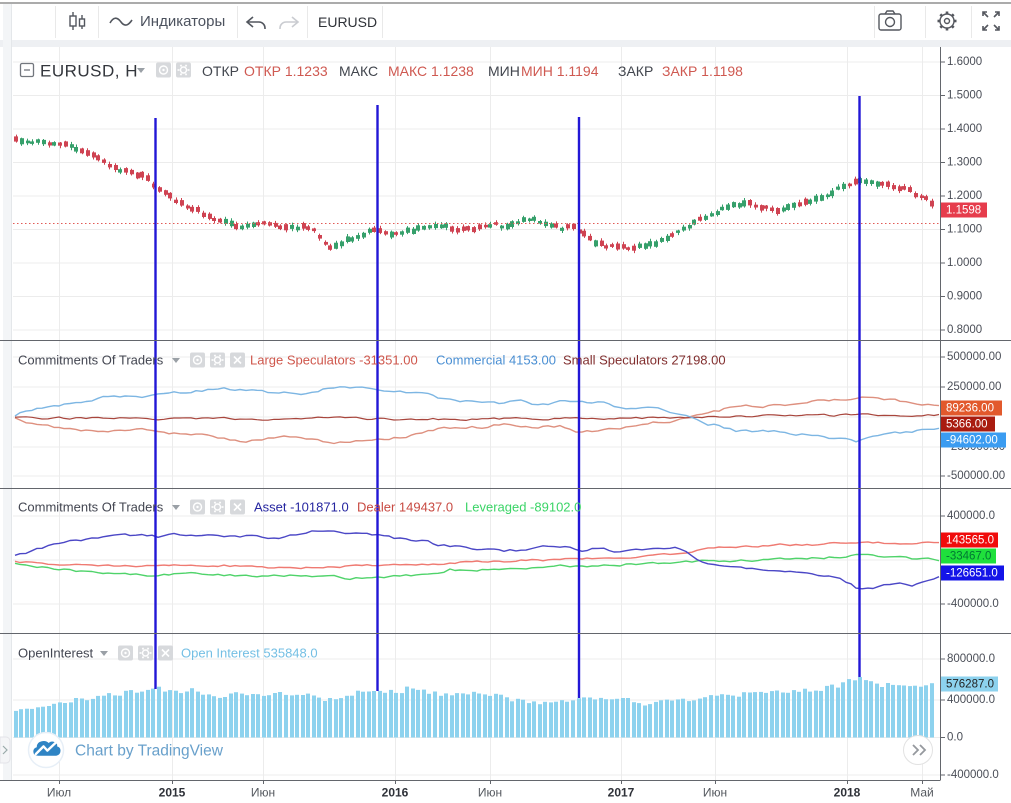  I want to click on svg-text: -126651.0, so click(972, 574).